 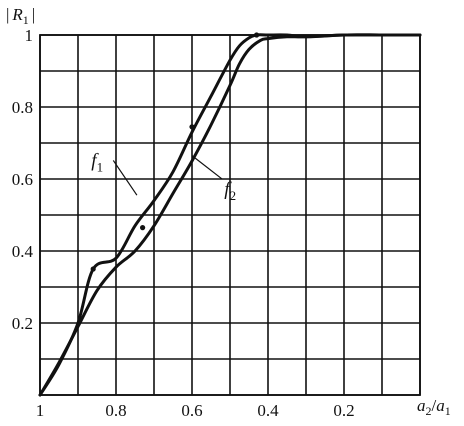 I want to click on label-leaders, so click(x=167, y=175).